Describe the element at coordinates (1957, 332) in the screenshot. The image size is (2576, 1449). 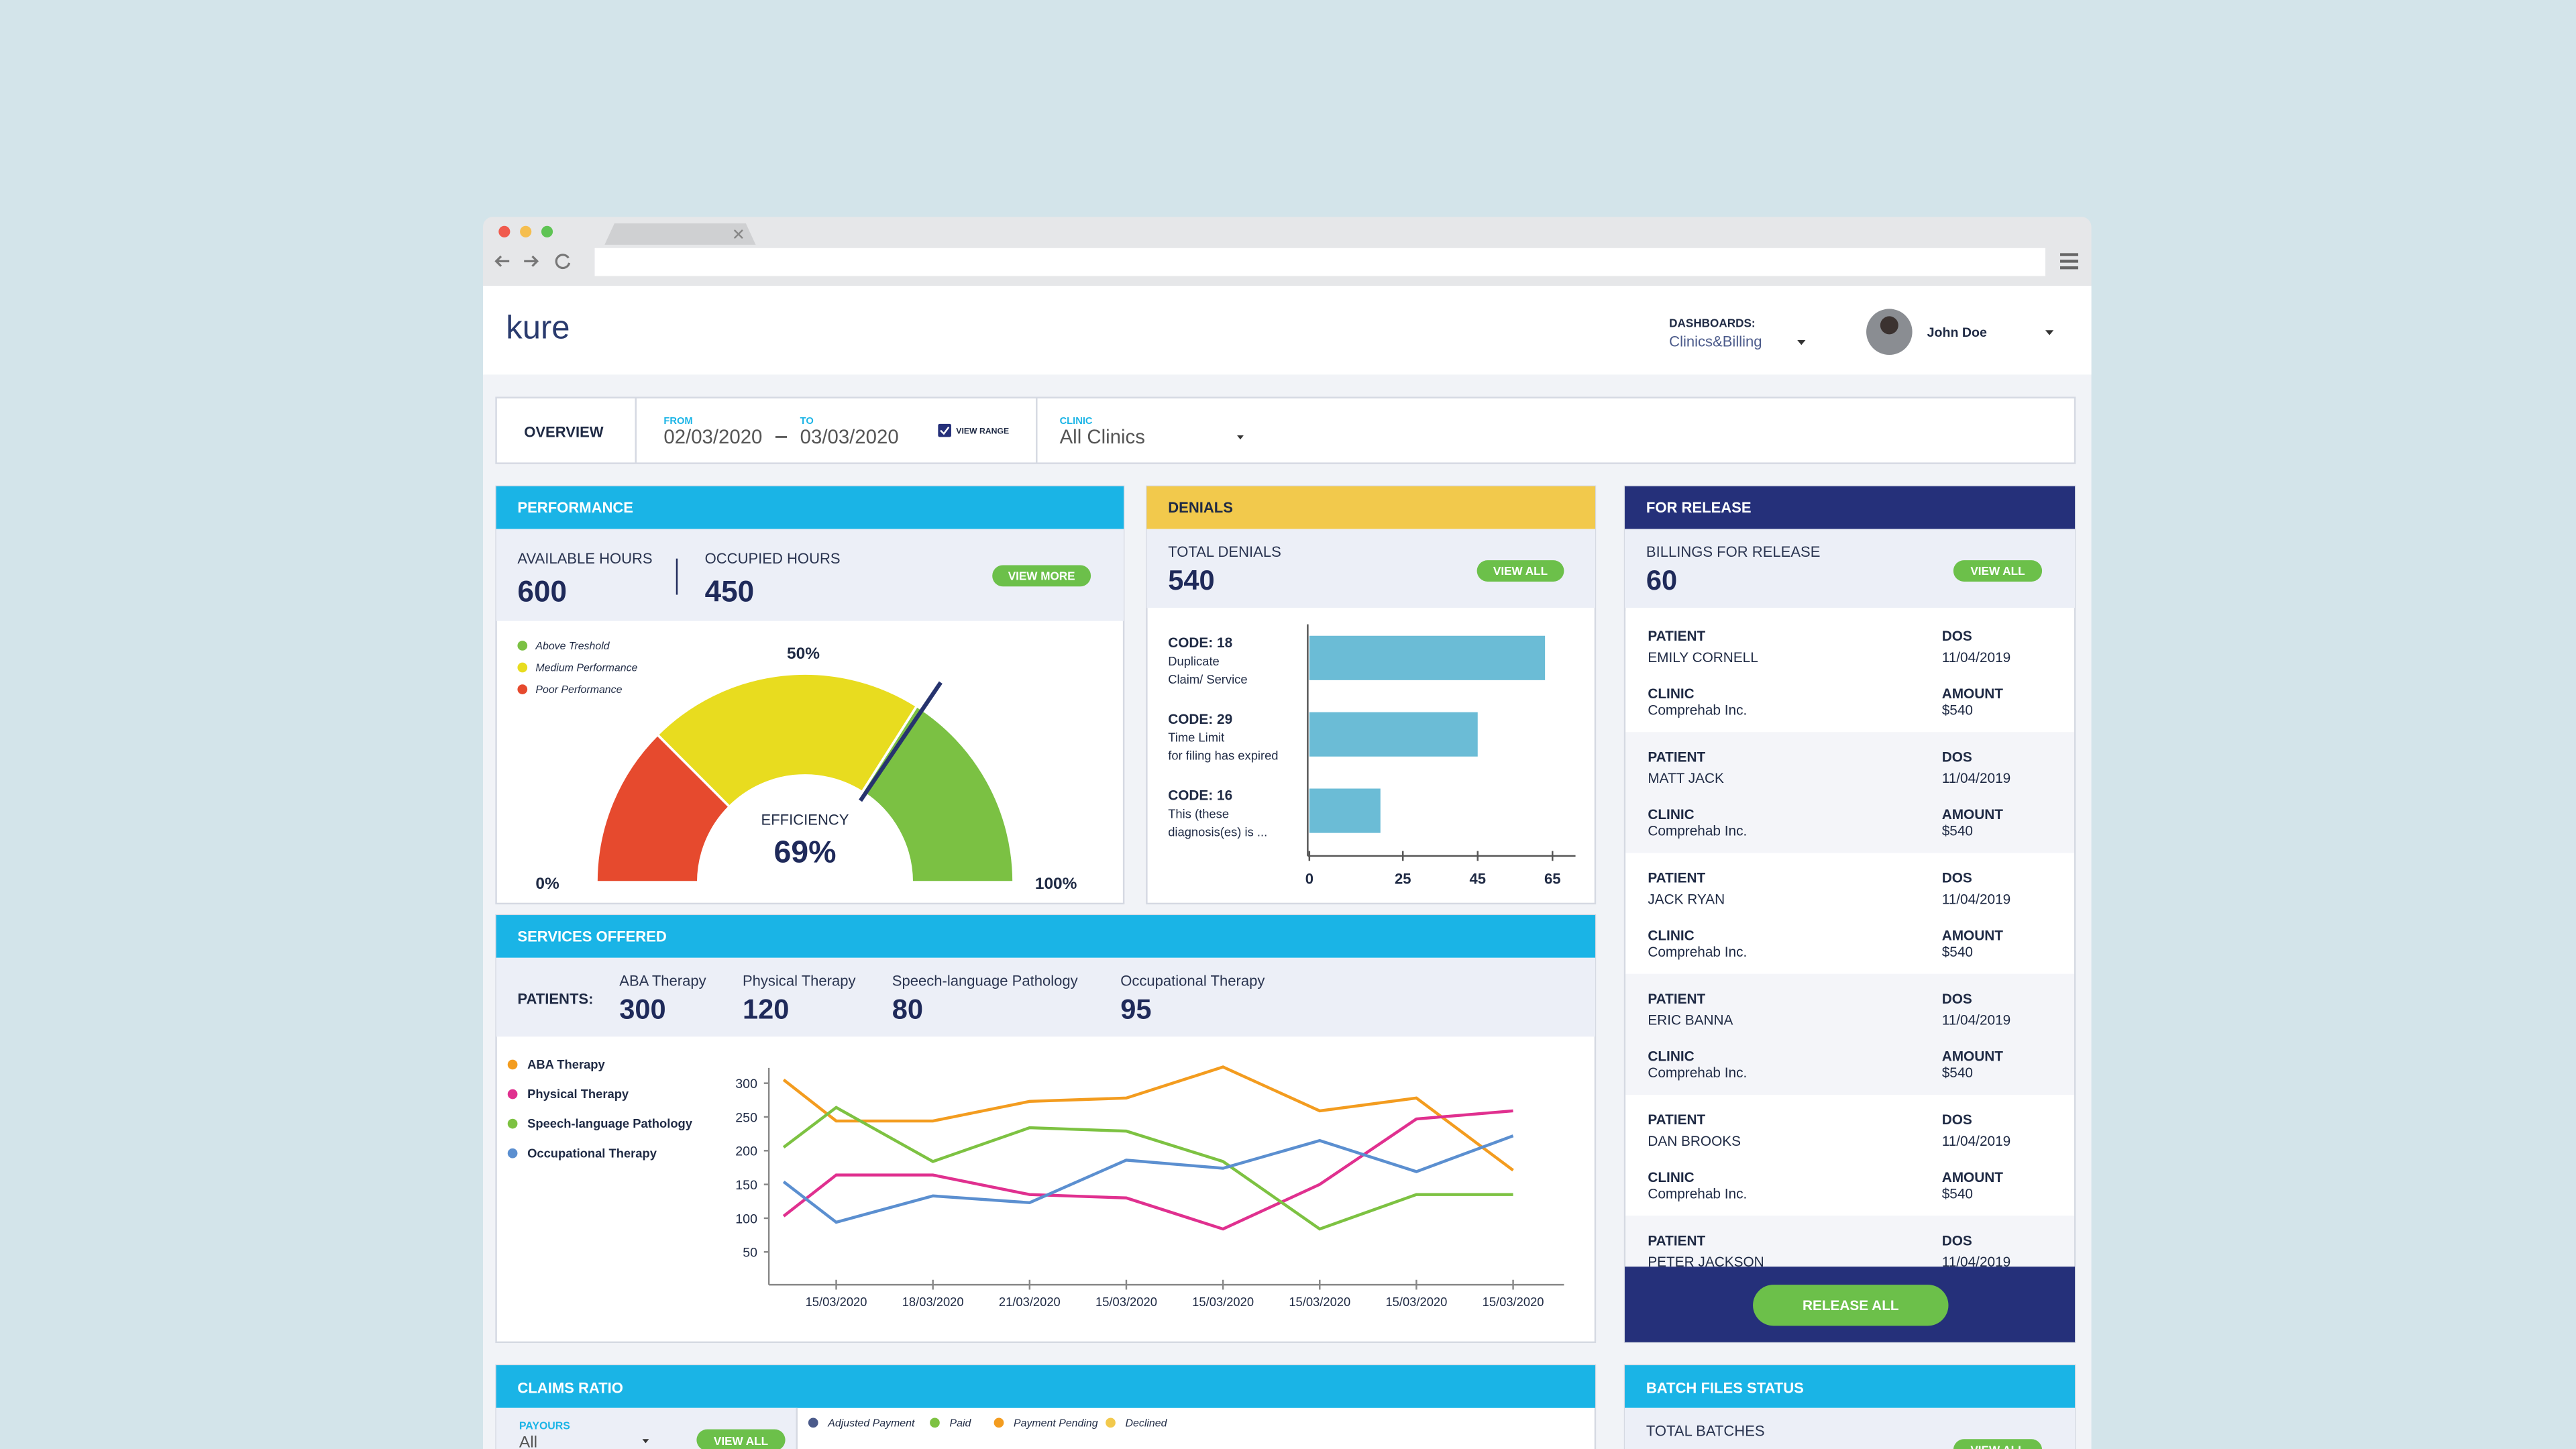
I see `user-name: John Doe` at that location.